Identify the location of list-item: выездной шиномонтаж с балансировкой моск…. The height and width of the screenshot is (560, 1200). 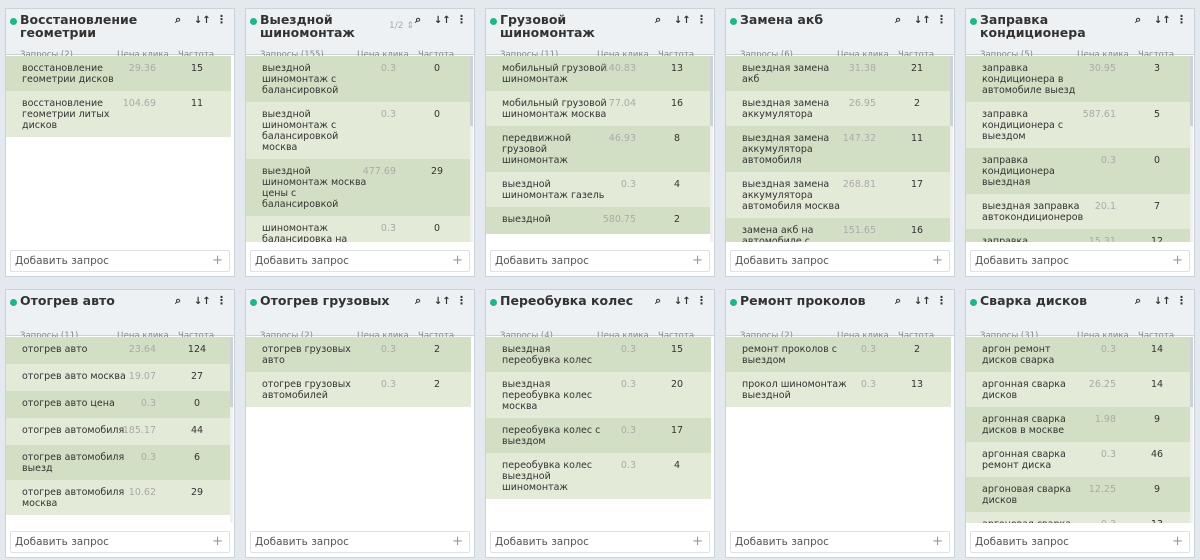
(358, 130).